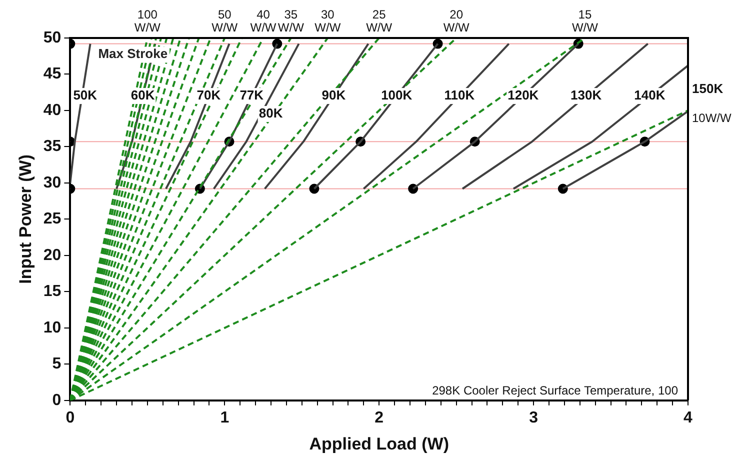  What do you see at coordinates (52, 255) in the screenshot?
I see `y-tick-label: 20` at bounding box center [52, 255].